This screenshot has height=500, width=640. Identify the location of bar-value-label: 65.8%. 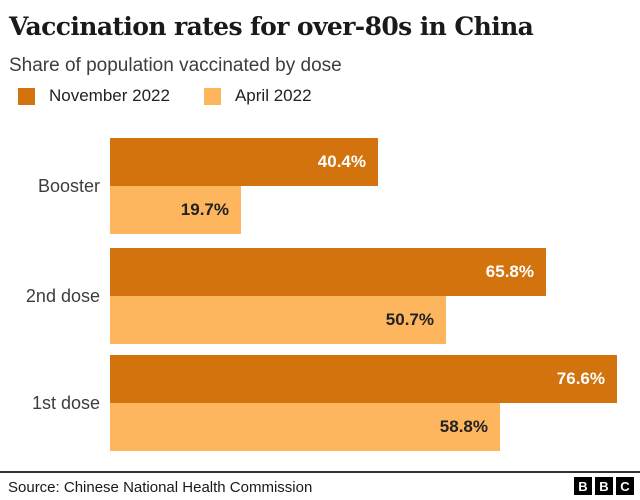
(509, 271).